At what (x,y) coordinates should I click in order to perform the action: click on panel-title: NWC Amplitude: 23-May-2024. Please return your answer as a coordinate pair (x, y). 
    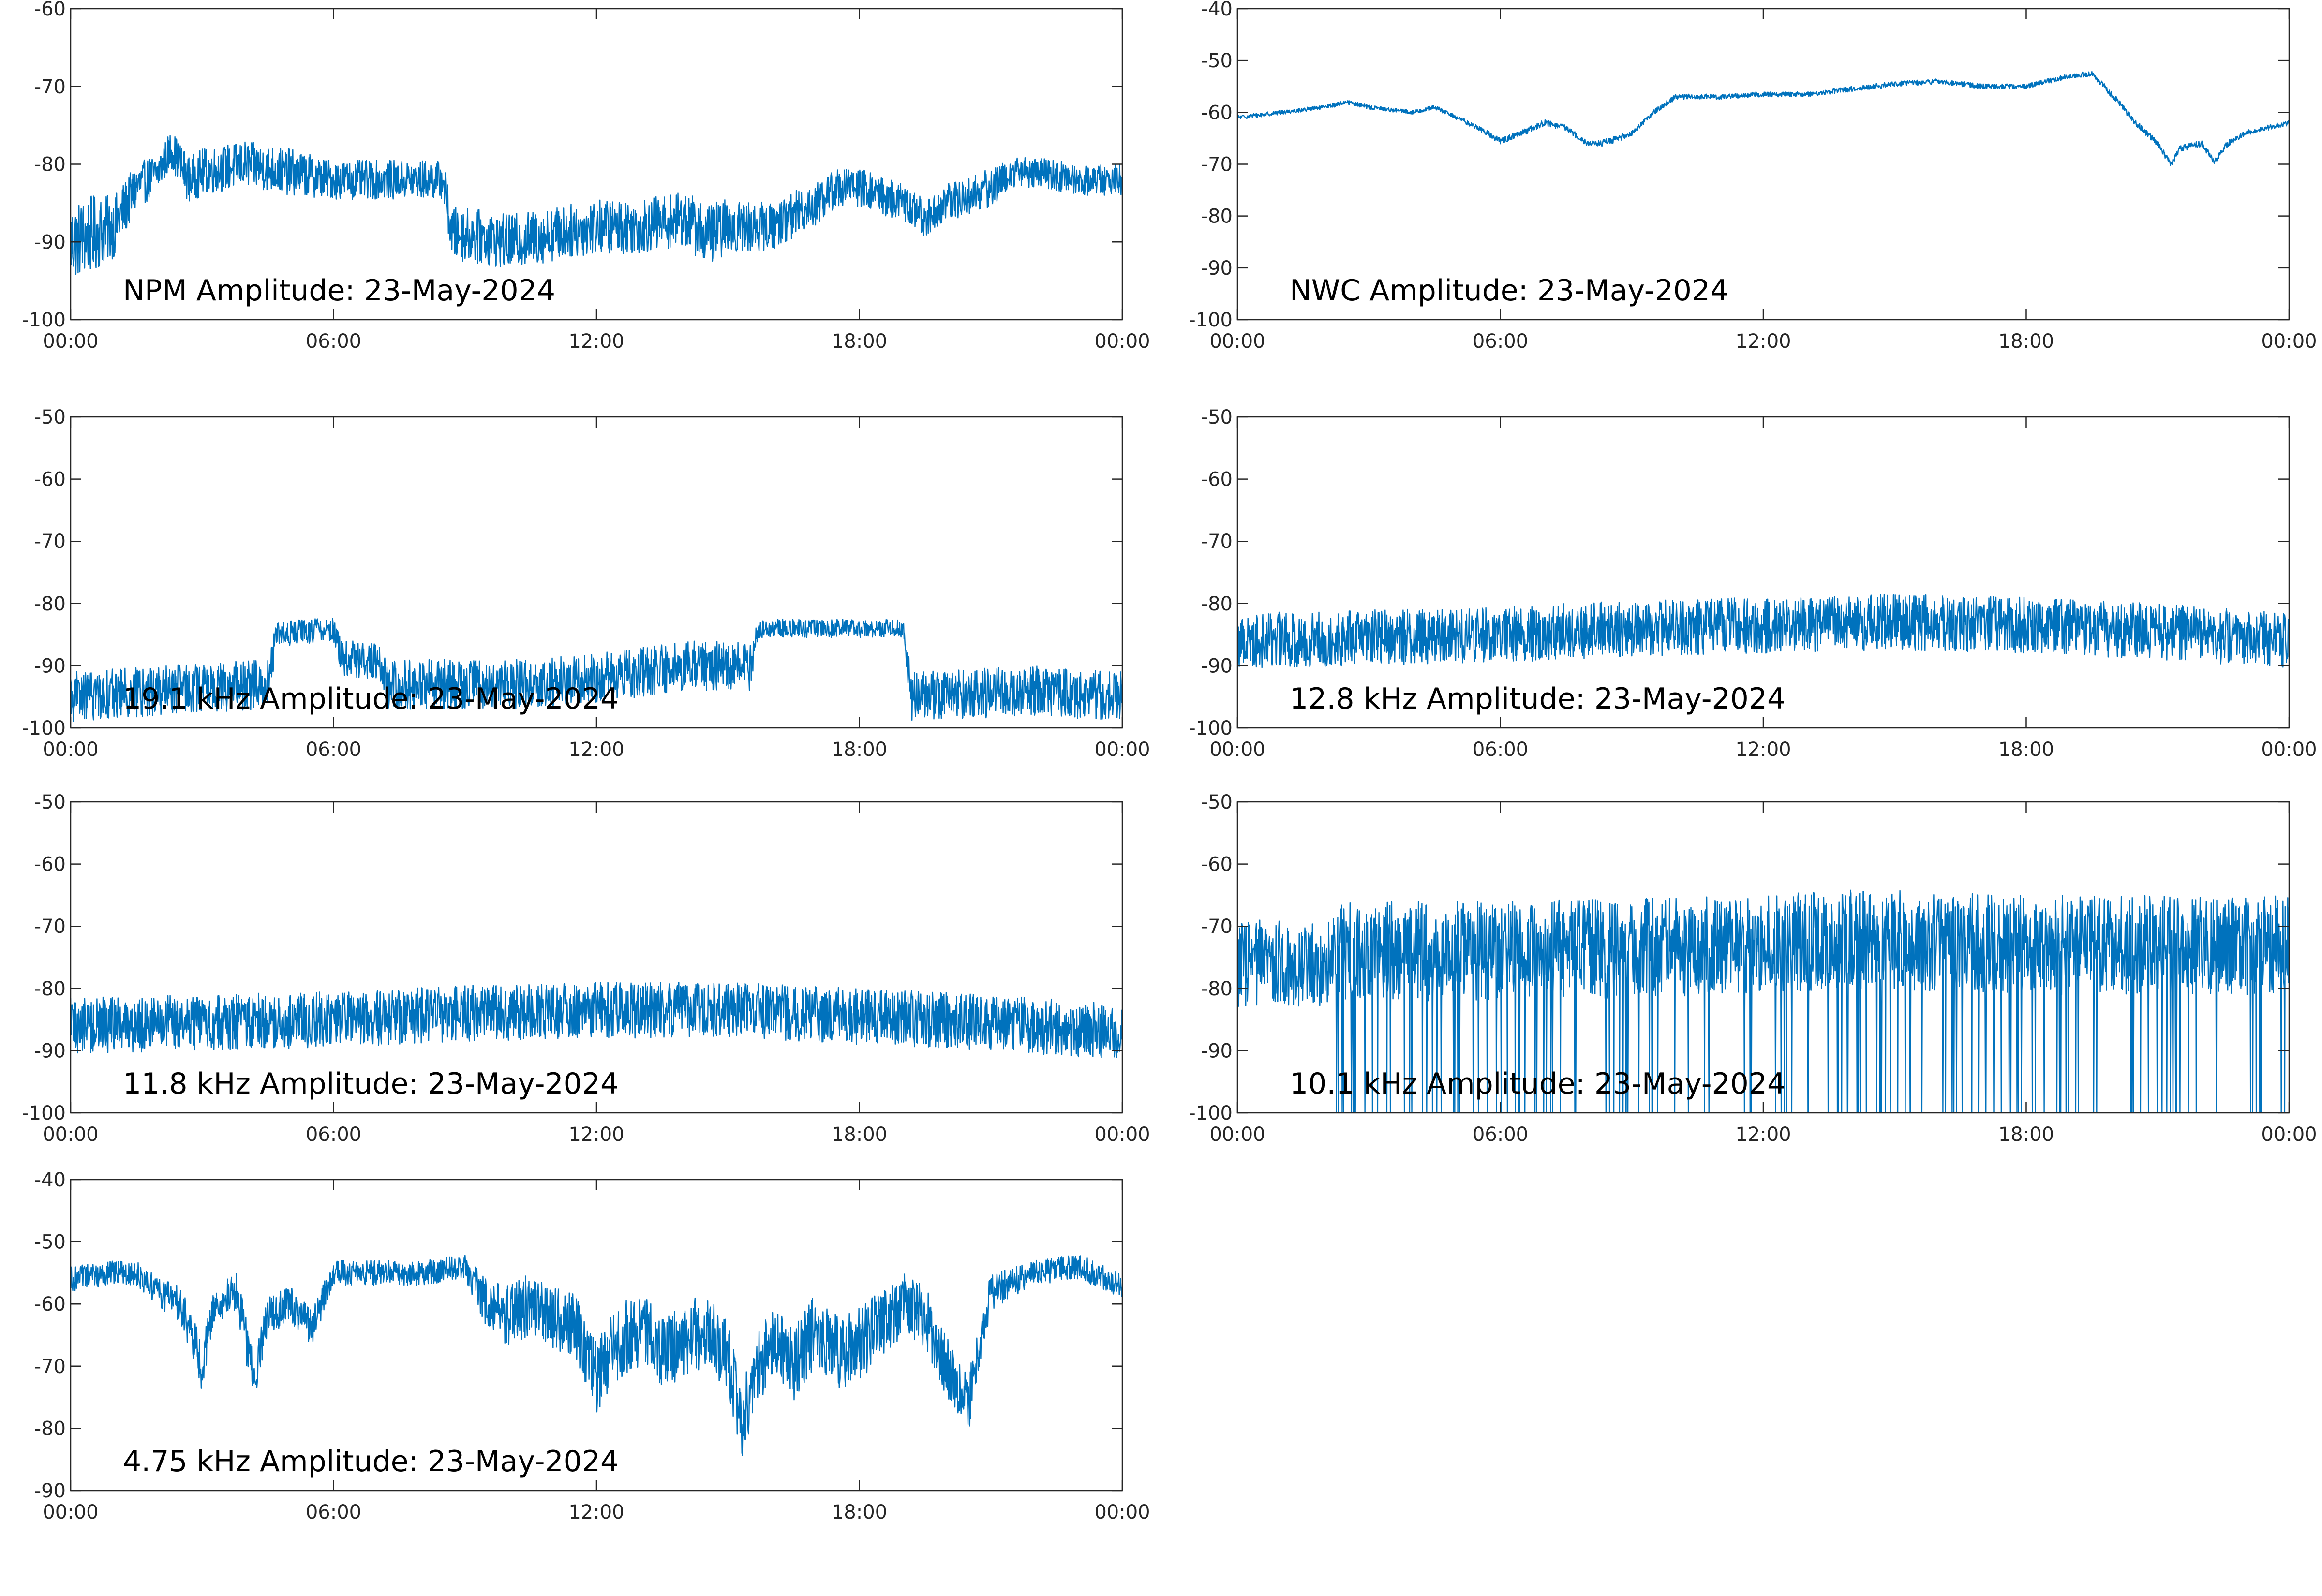
    Looking at the image, I should click on (1509, 291).